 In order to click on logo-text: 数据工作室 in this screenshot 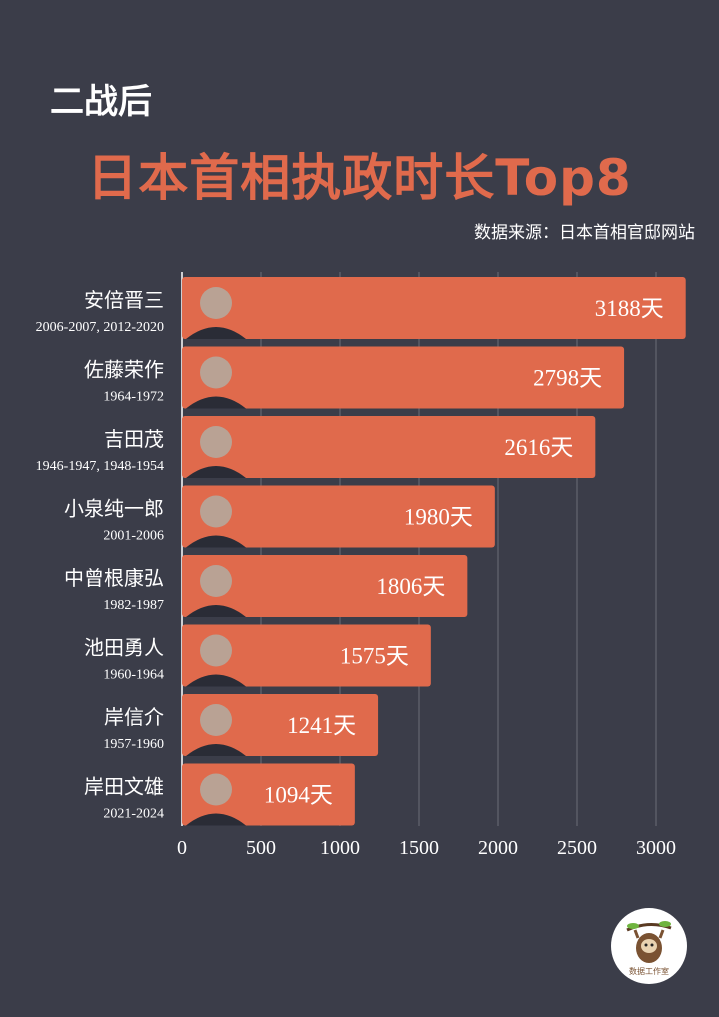, I will do `click(649, 971)`.